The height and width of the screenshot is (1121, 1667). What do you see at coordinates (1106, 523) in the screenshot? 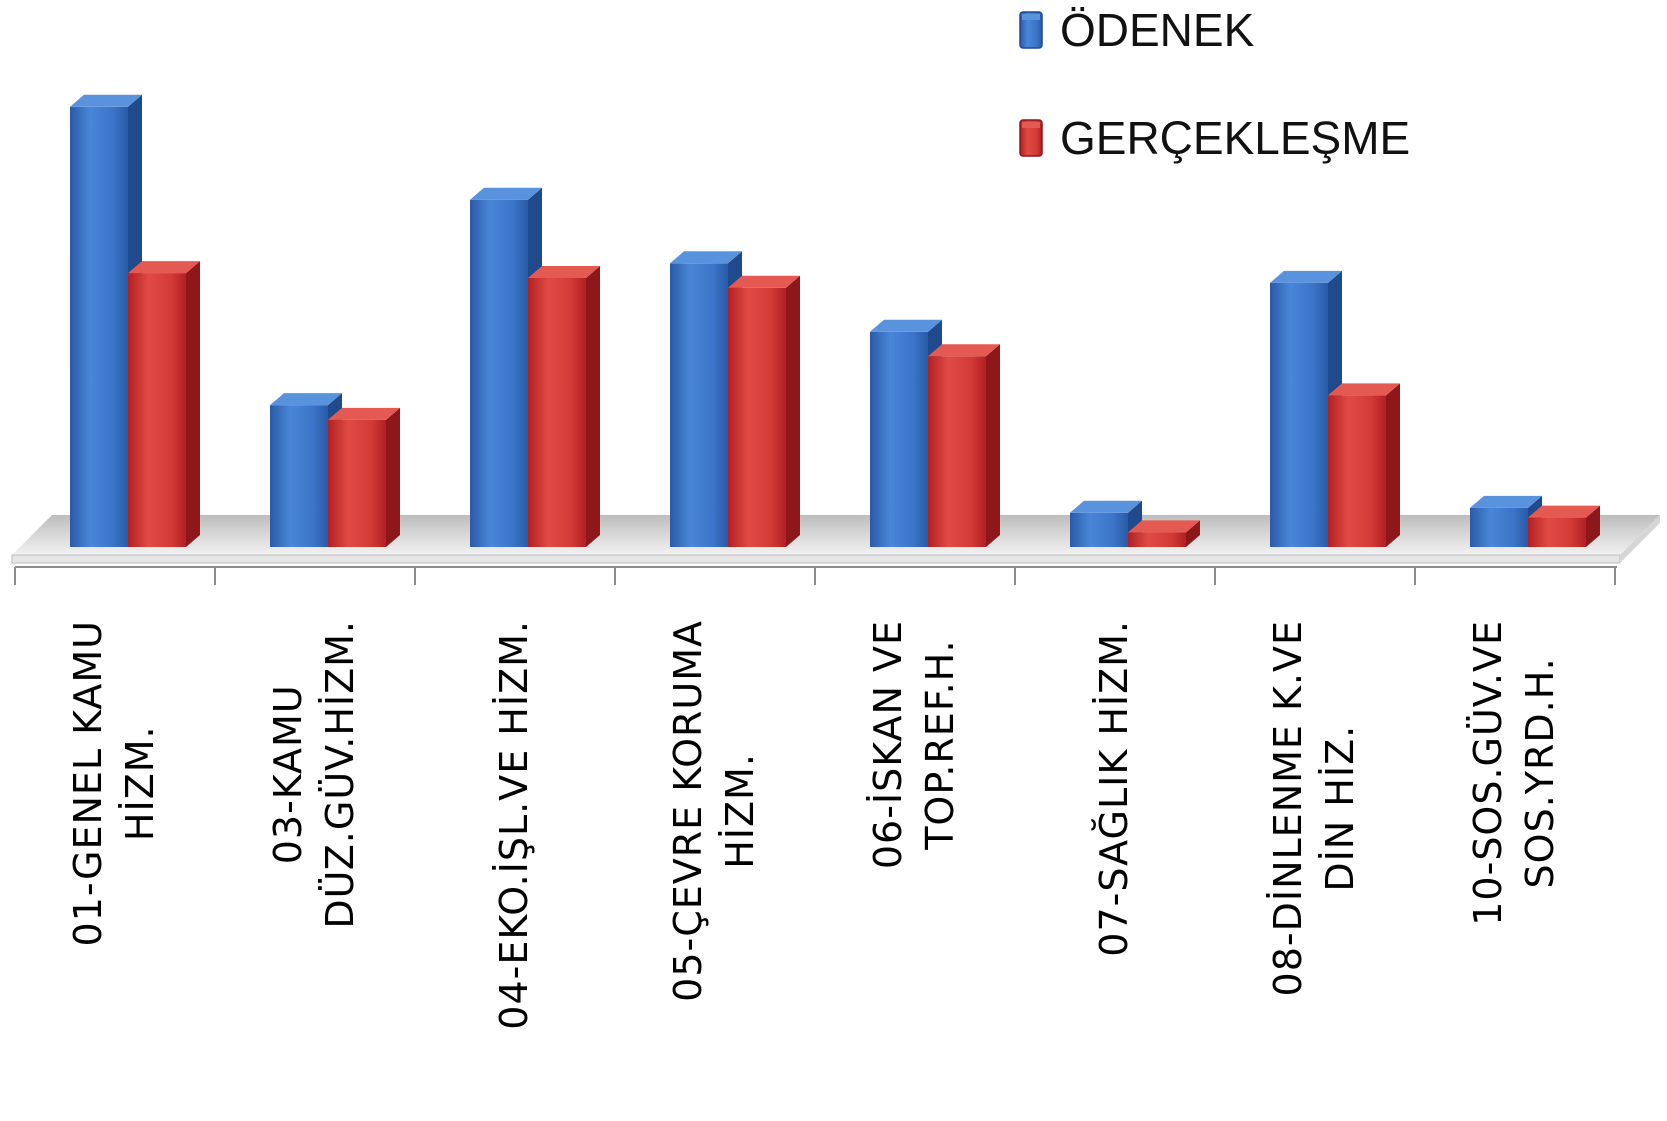
I see `bar-odenek` at bounding box center [1106, 523].